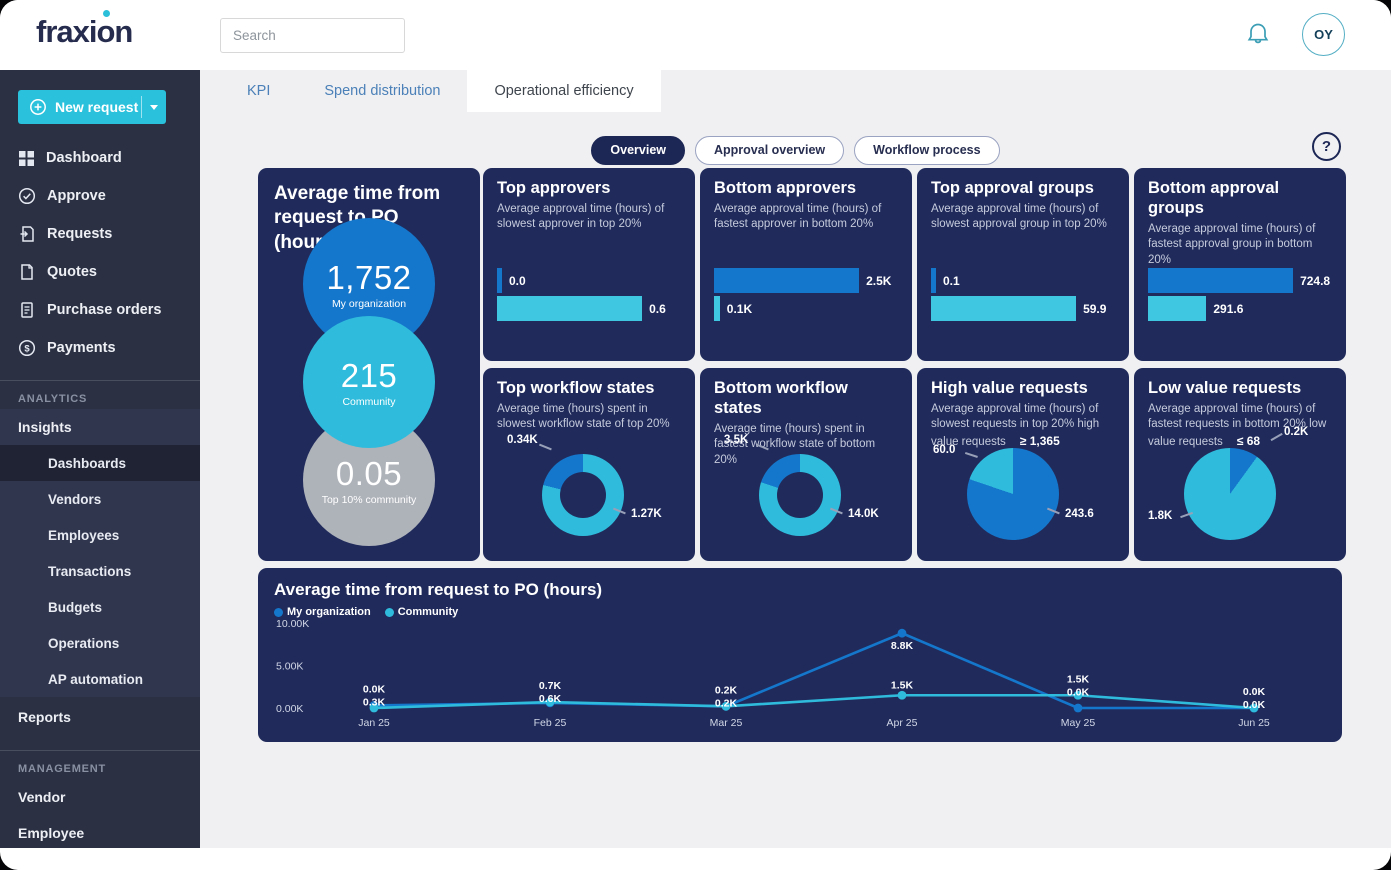  Describe the element at coordinates (369, 473) in the screenshot. I see `kpi-value: 0.05` at that location.